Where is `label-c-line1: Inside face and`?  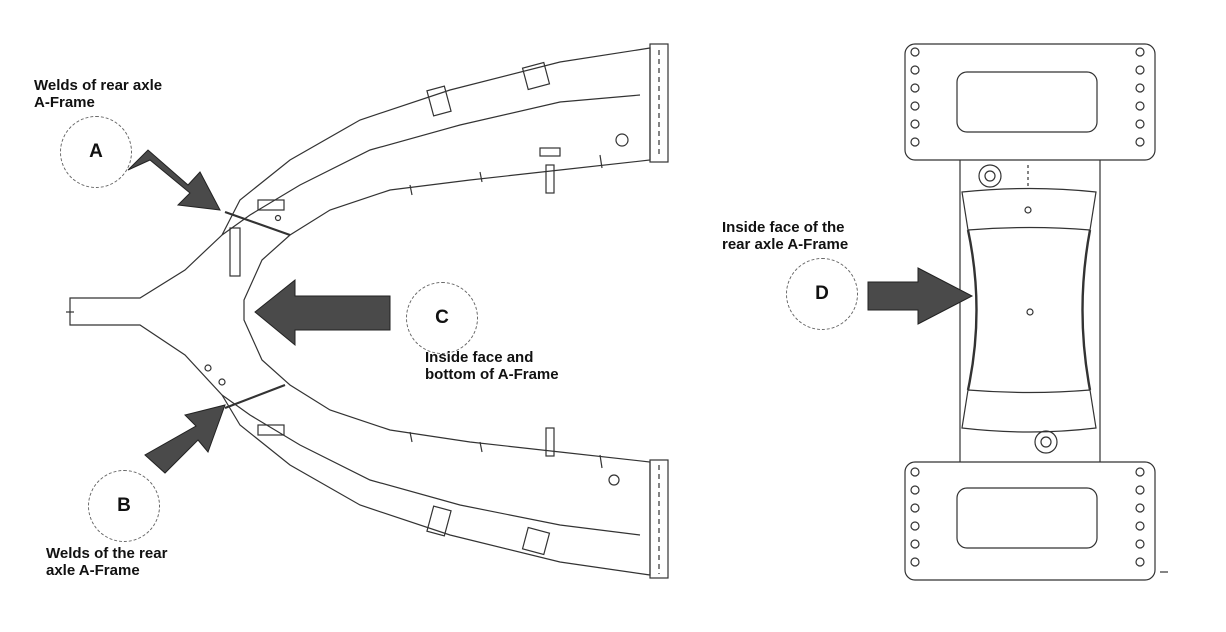
label-c-line1: Inside face and is located at coordinates (479, 357).